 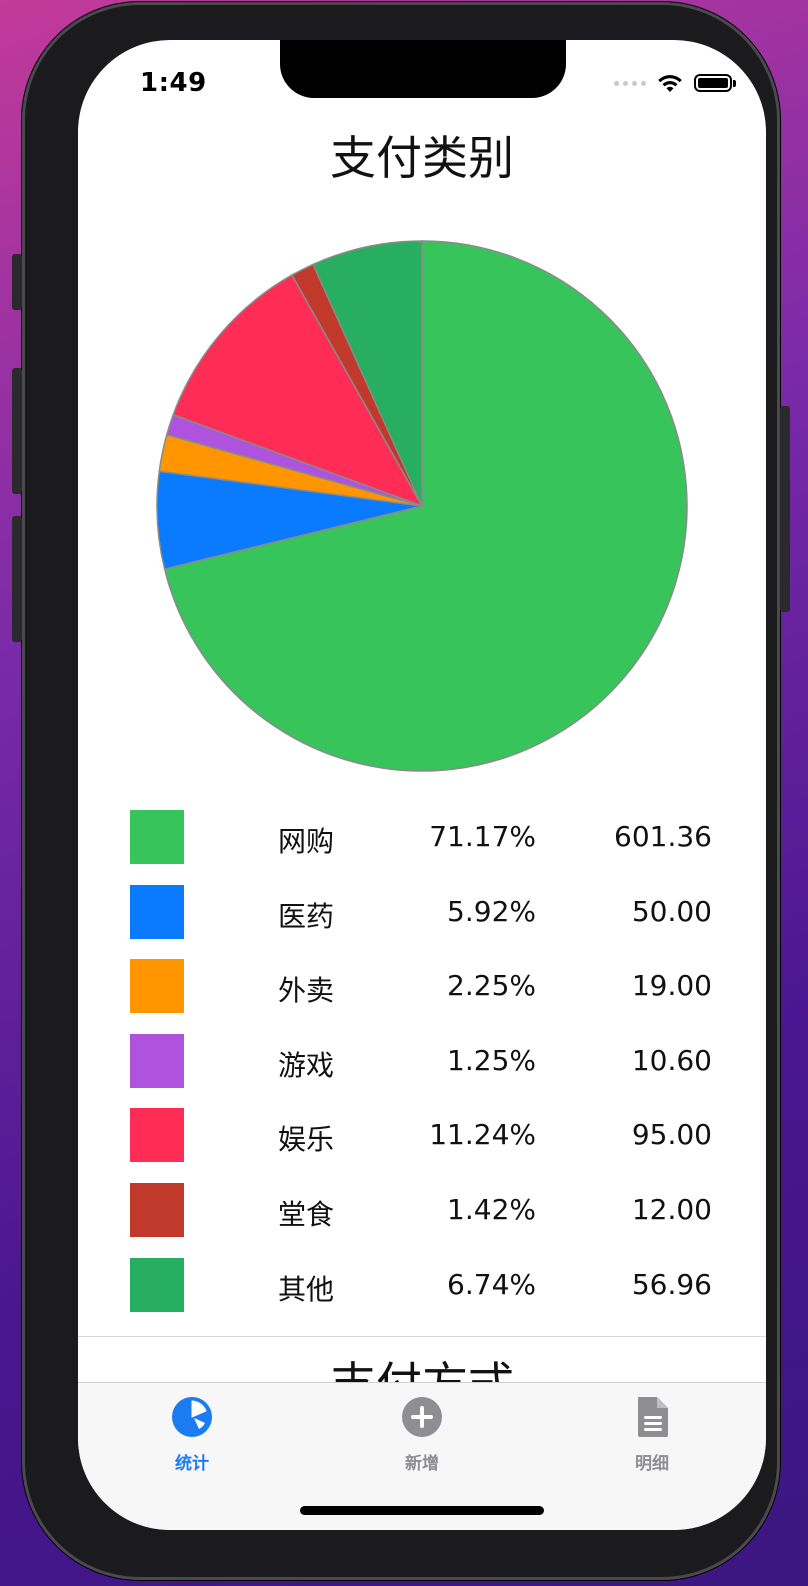 I want to click on tab-stats: 统计, so click(x=192, y=1434).